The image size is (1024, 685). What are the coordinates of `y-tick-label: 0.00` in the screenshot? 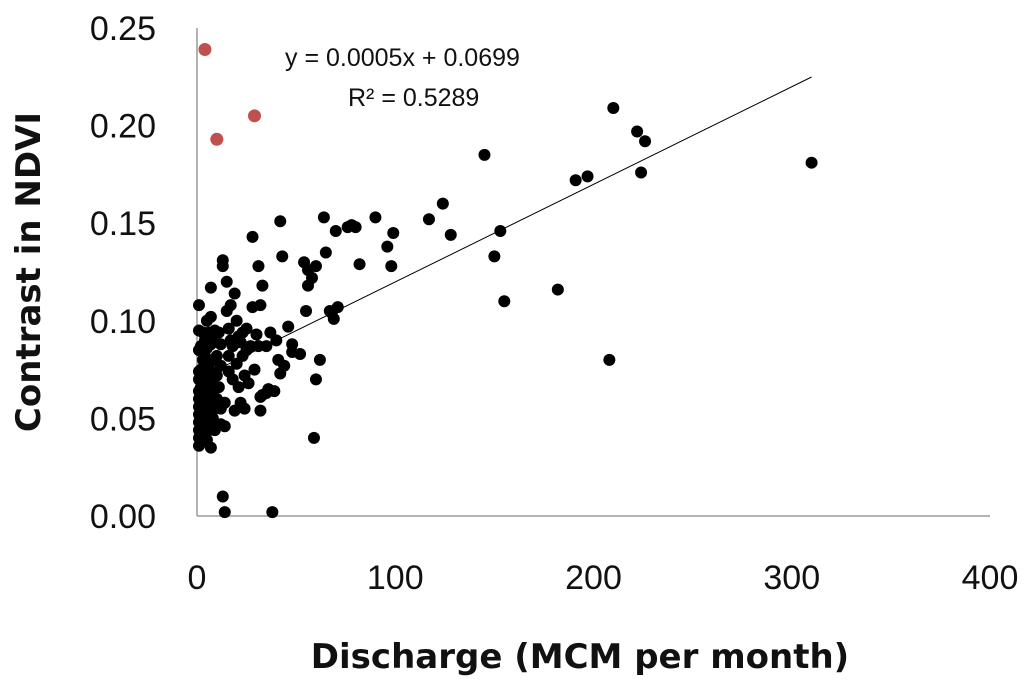 It's located at (123, 517).